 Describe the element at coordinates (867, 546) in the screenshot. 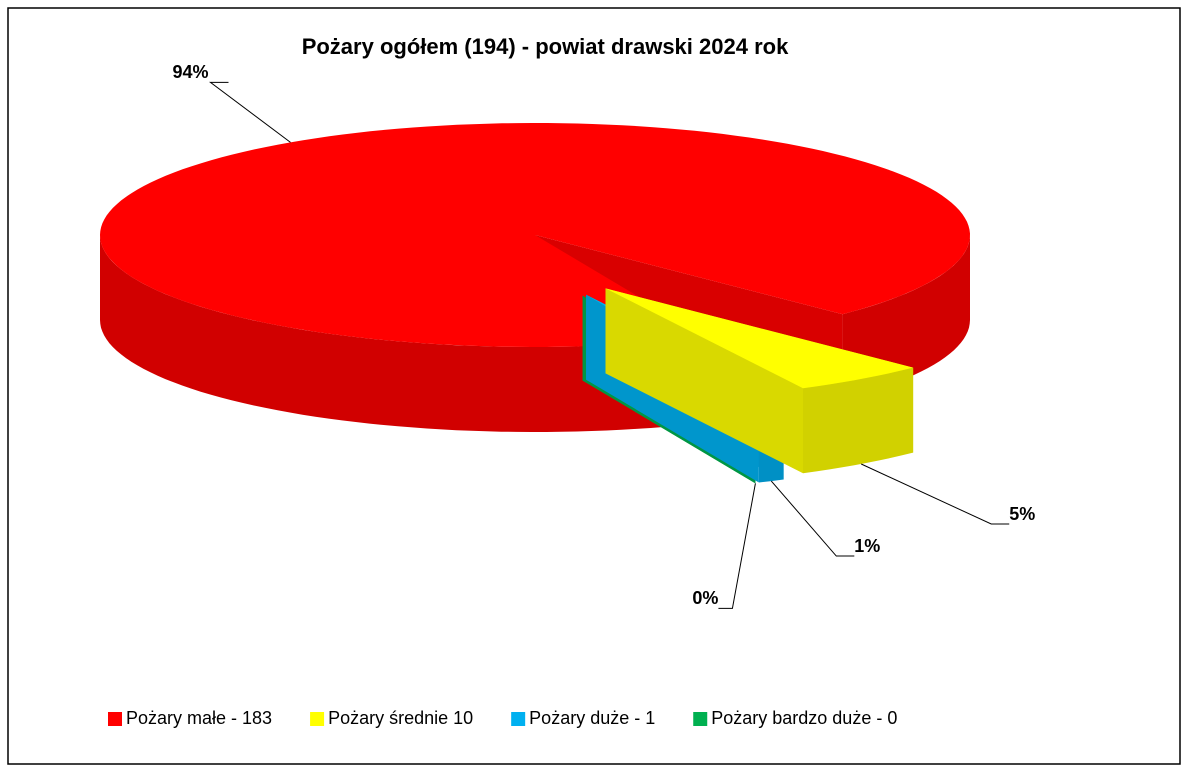

I see `data-label: 1%` at that location.